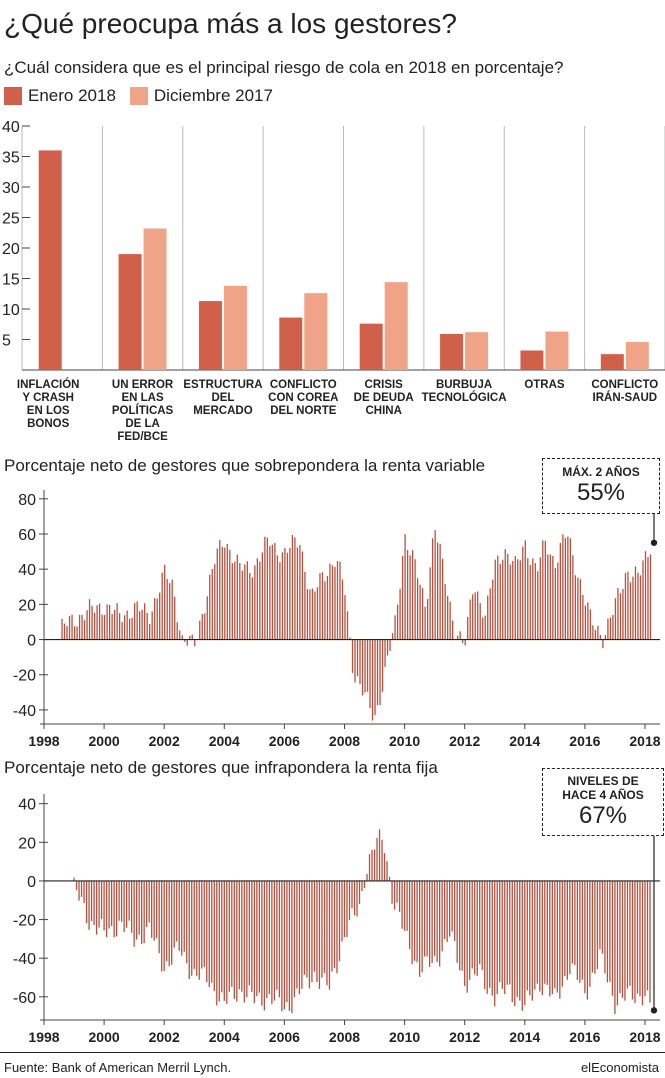  Describe the element at coordinates (11, 219) in the screenshot. I see `bar-ytick-label: 25` at that location.